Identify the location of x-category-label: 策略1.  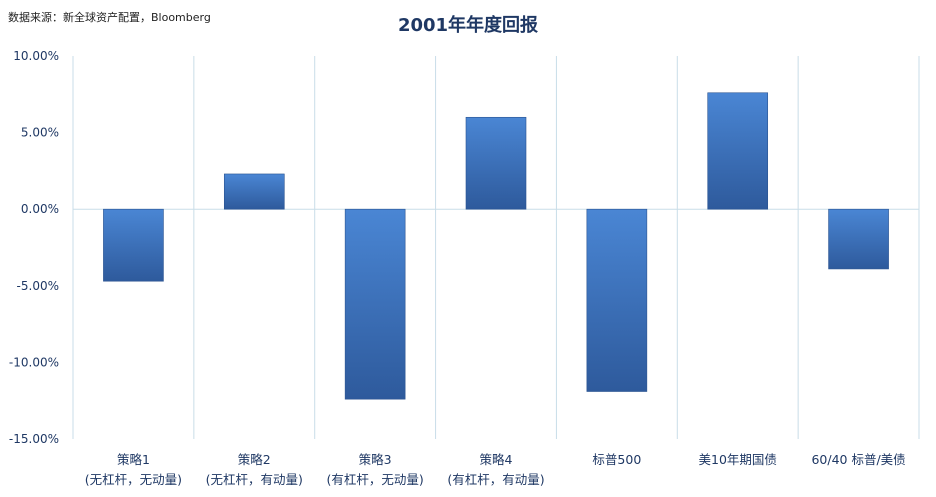
(133, 459).